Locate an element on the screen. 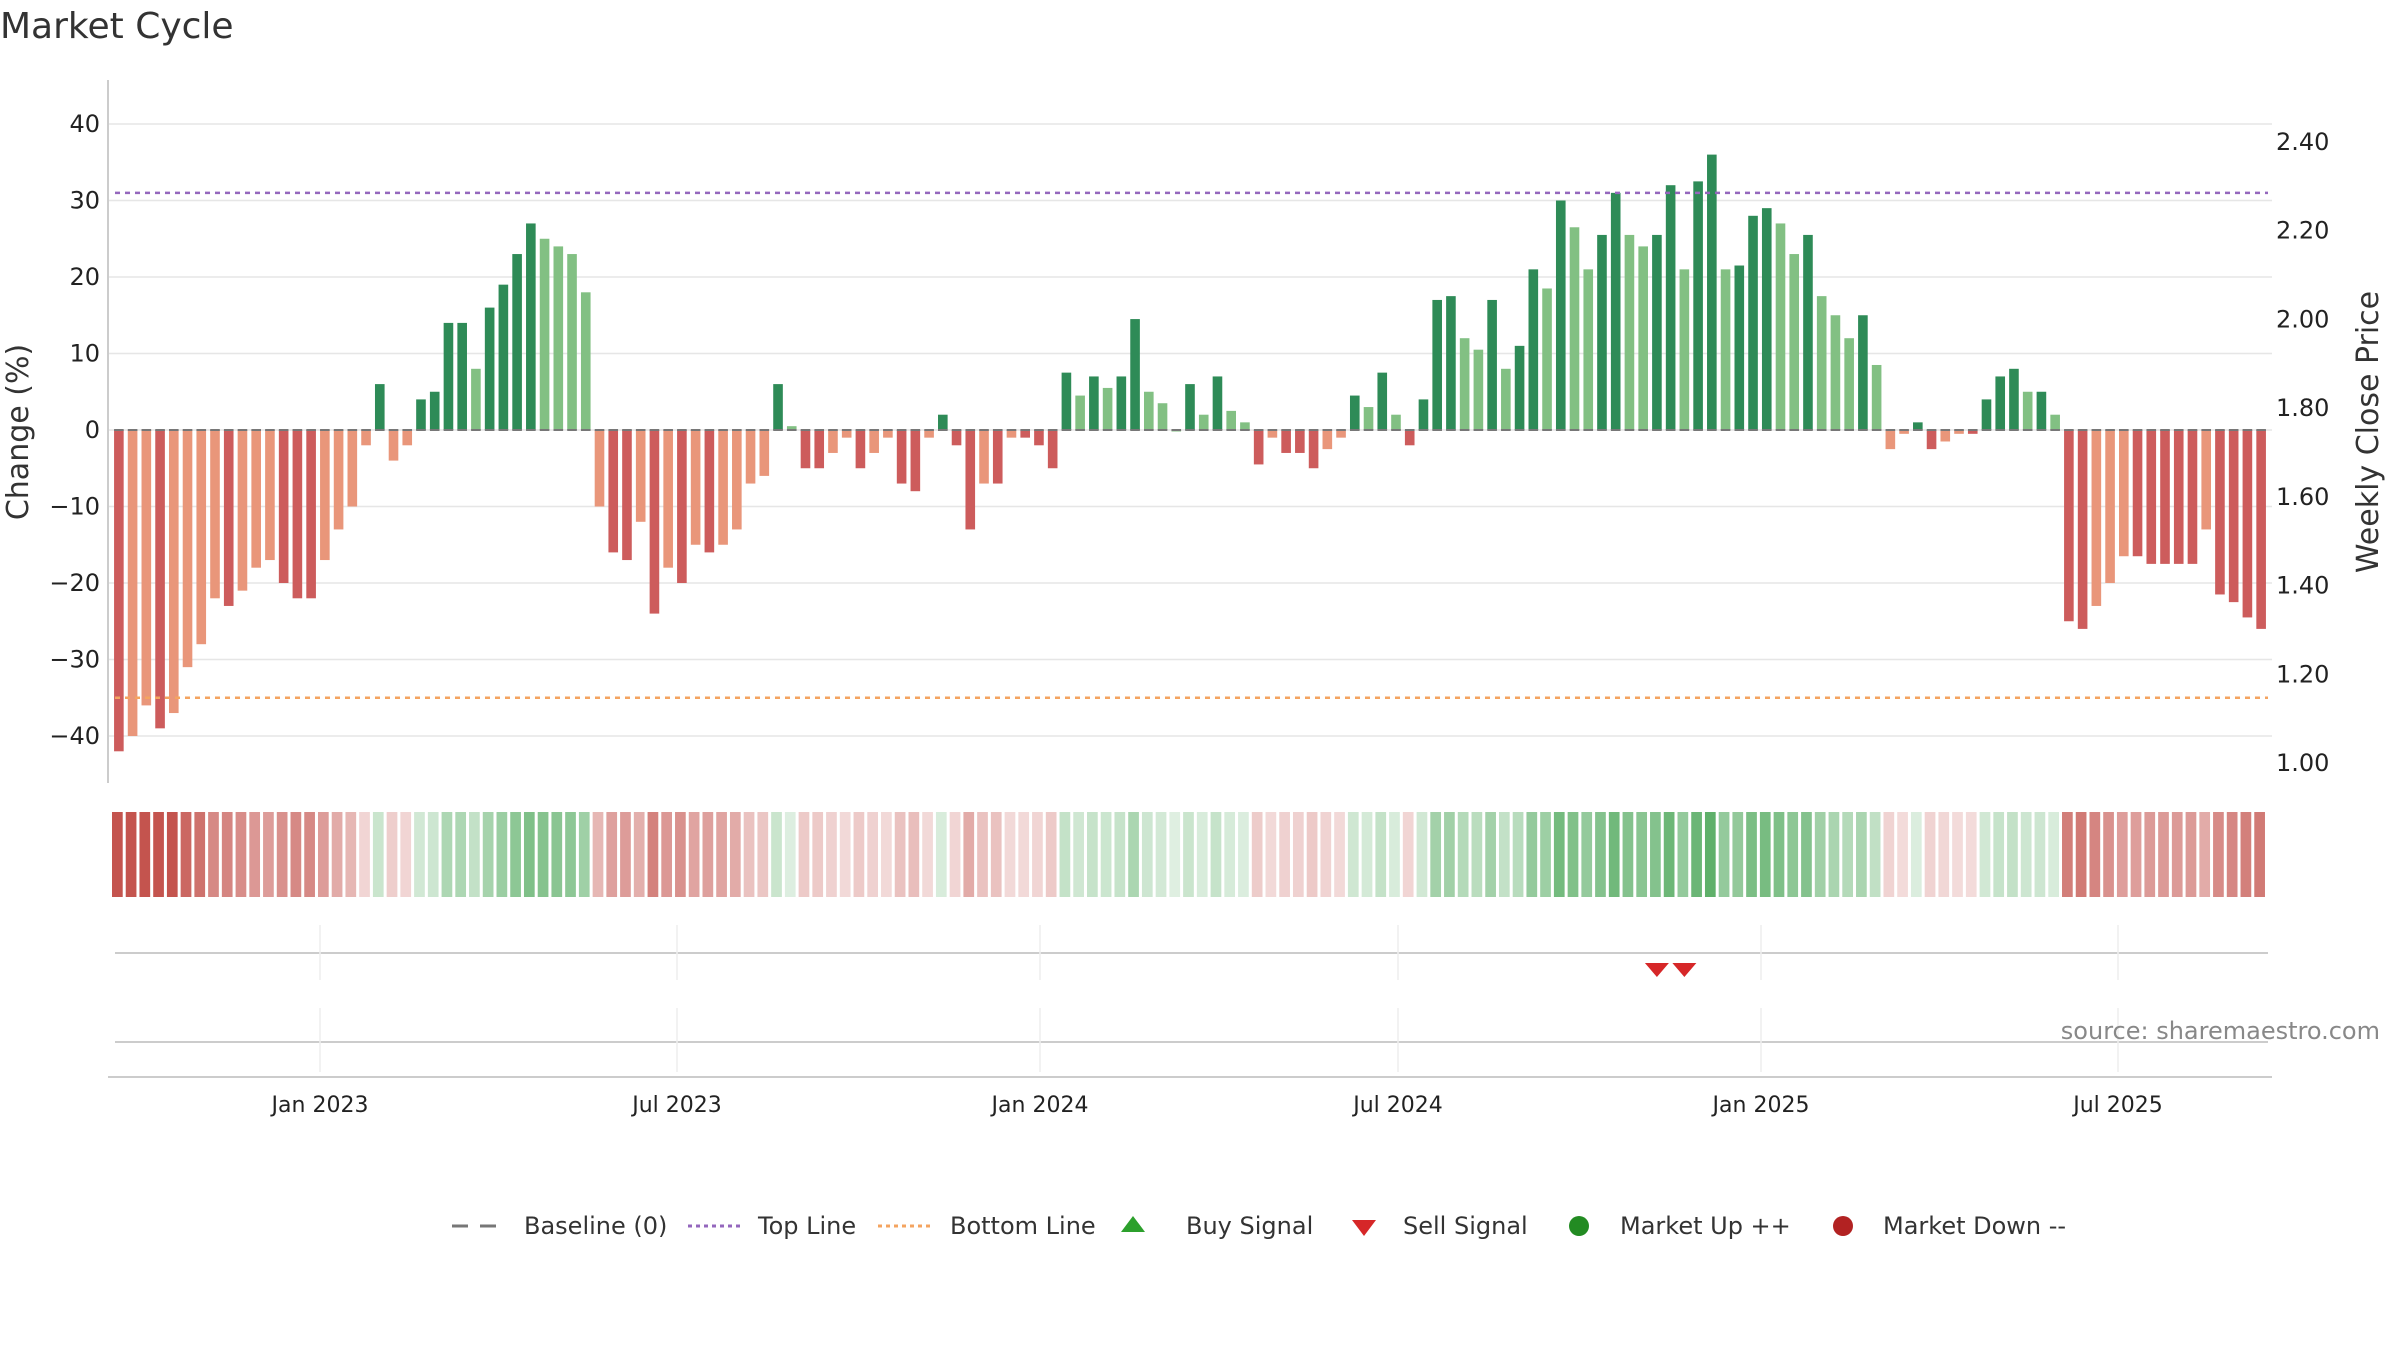 The image size is (2400, 1350). right-axis-ticks: 2.40 2.20 2.00 1.80 1.60 1.40 1.20 1.00 is located at coordinates (2302, 452).